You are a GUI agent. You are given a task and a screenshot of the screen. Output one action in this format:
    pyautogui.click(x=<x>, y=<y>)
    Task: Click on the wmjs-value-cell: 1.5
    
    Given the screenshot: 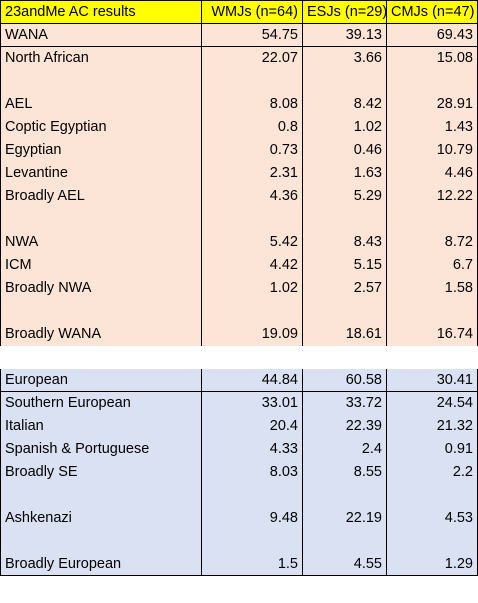 What is the action you would take?
    pyautogui.click(x=252, y=564)
    